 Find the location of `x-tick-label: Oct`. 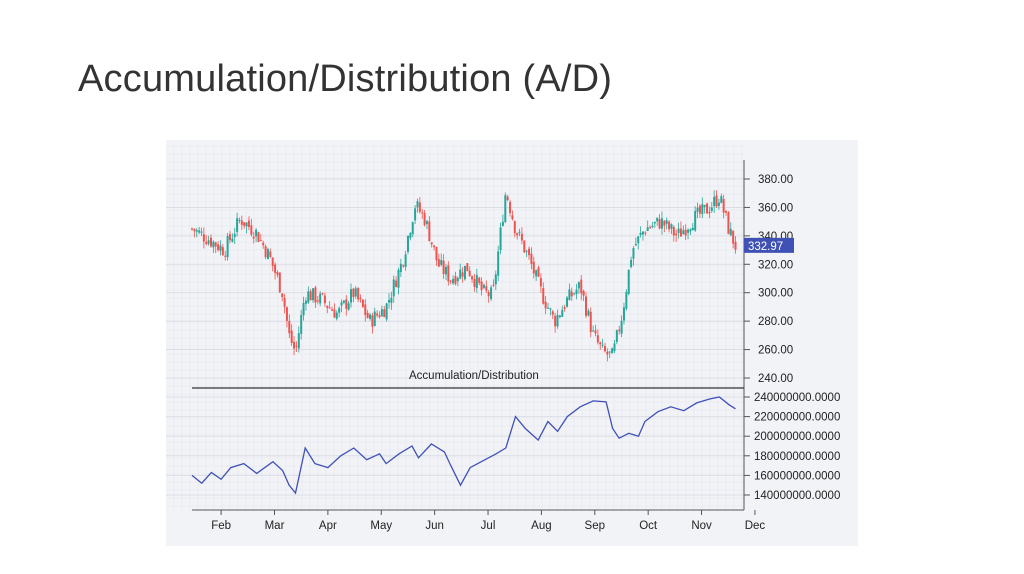

x-tick-label: Oct is located at coordinates (648, 526).